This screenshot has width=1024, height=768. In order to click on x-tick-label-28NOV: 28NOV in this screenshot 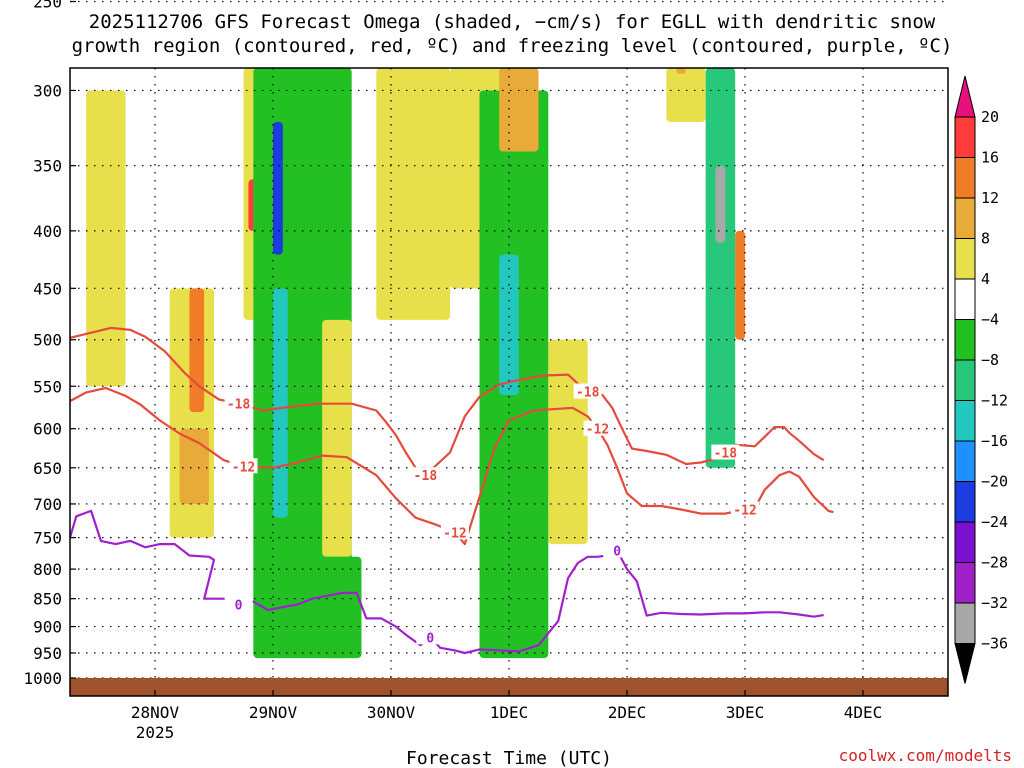, I will do `click(155, 712)`.